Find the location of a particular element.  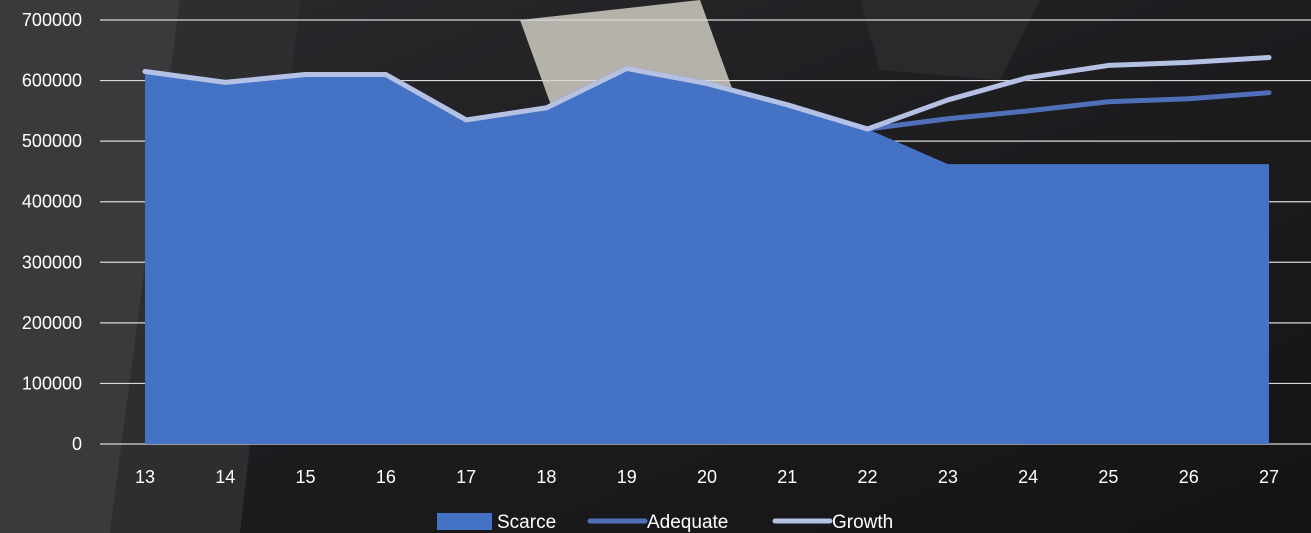

x-tick-label: 21 is located at coordinates (787, 477).